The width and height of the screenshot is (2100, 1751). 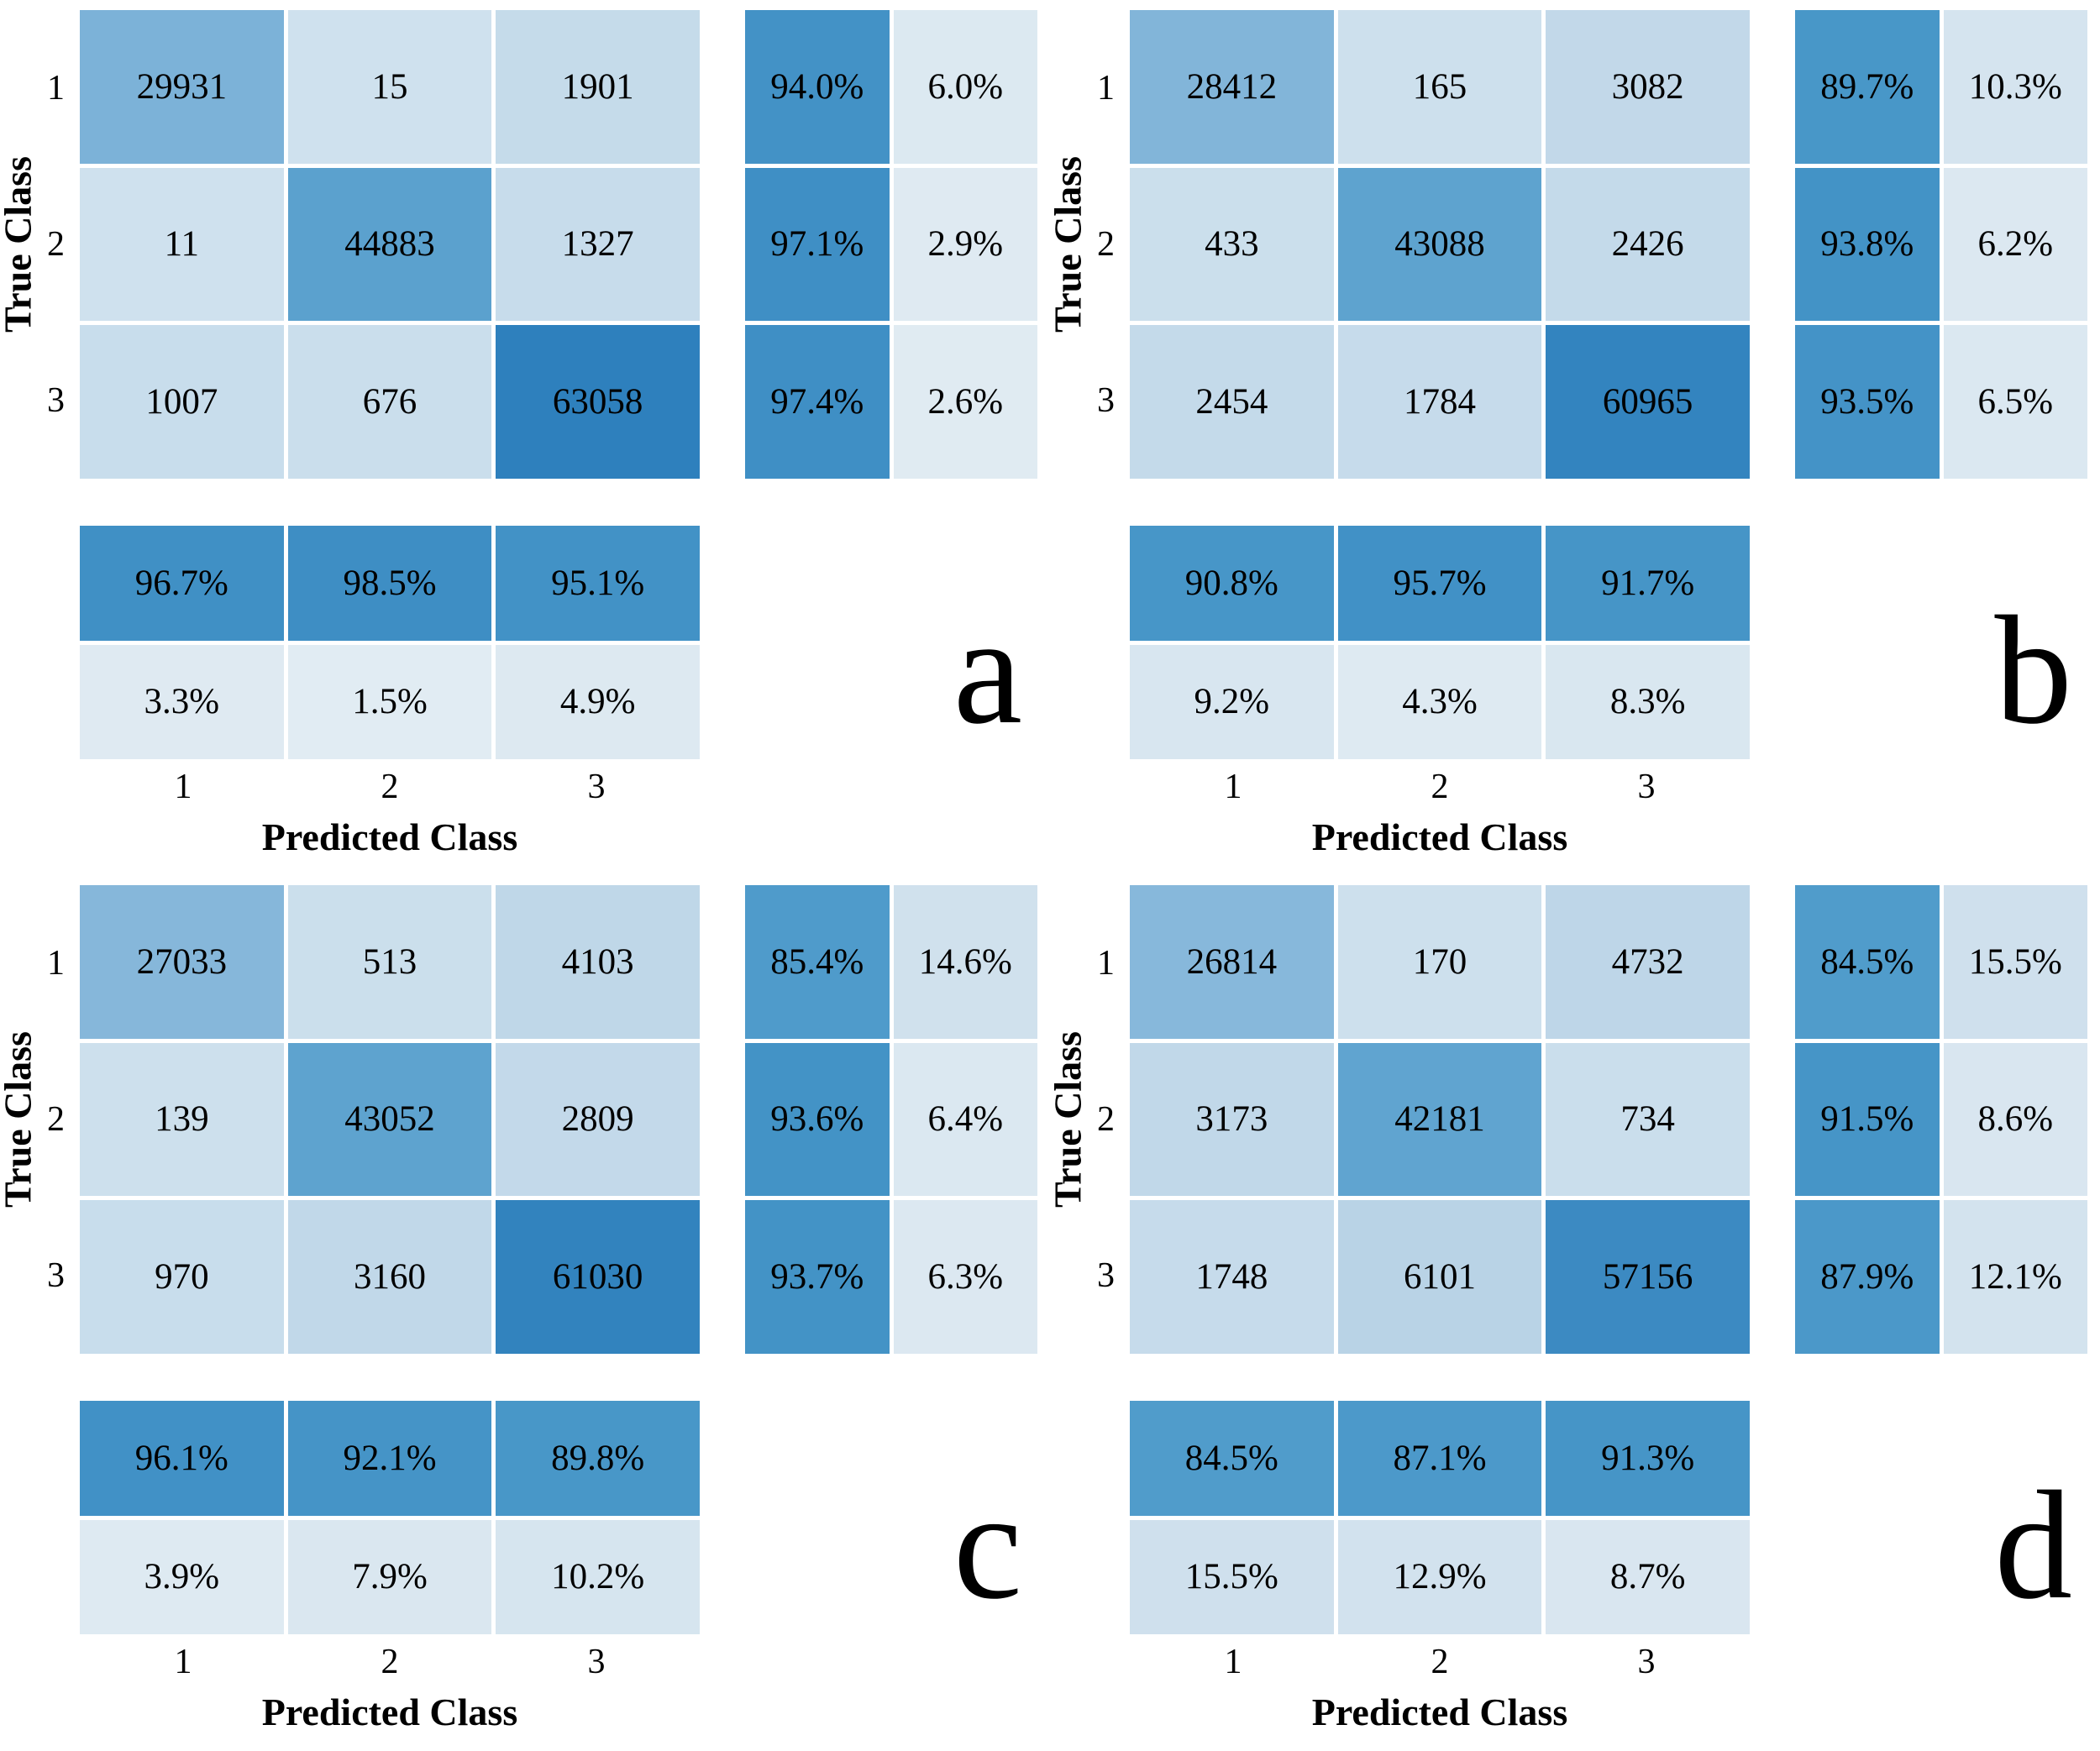 What do you see at coordinates (1232, 1576) in the screenshot?
I see `column-summary-cell: 15.5%` at bounding box center [1232, 1576].